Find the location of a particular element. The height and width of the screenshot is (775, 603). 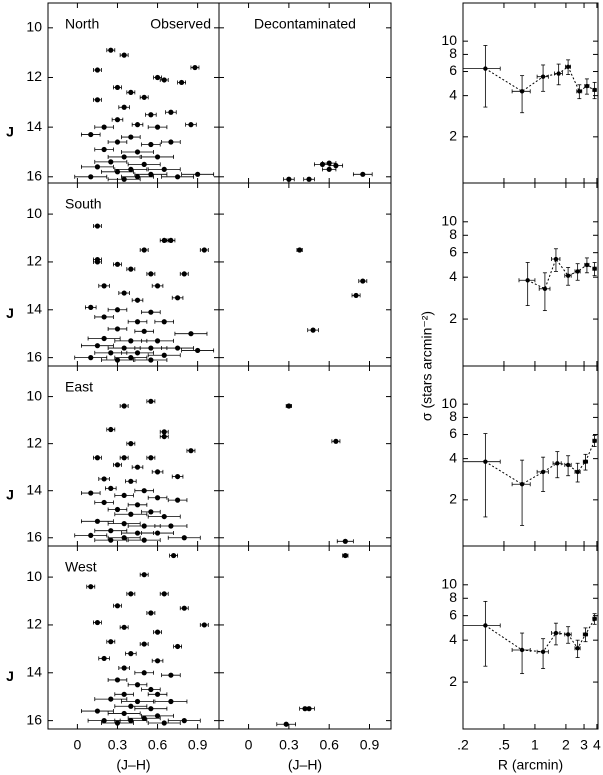

panel-title: Observed is located at coordinates (180, 24).